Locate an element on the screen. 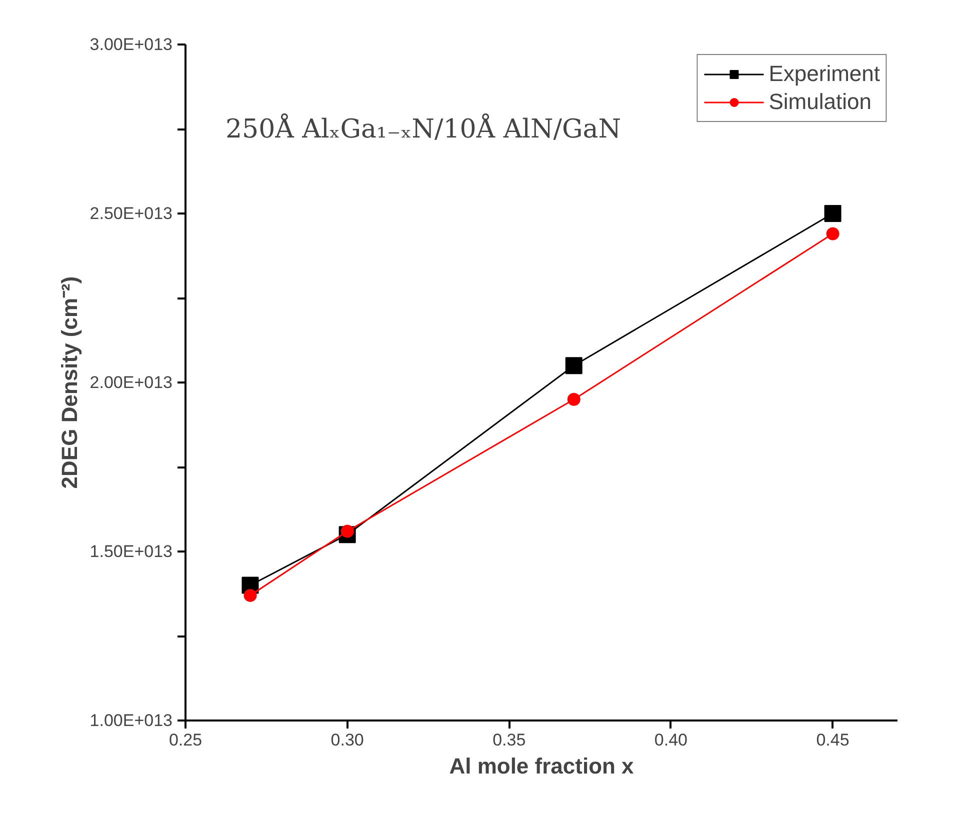 This screenshot has height=819, width=957. y-axis-title: 2DEG Density (cm⁻²) is located at coordinates (69, 382).